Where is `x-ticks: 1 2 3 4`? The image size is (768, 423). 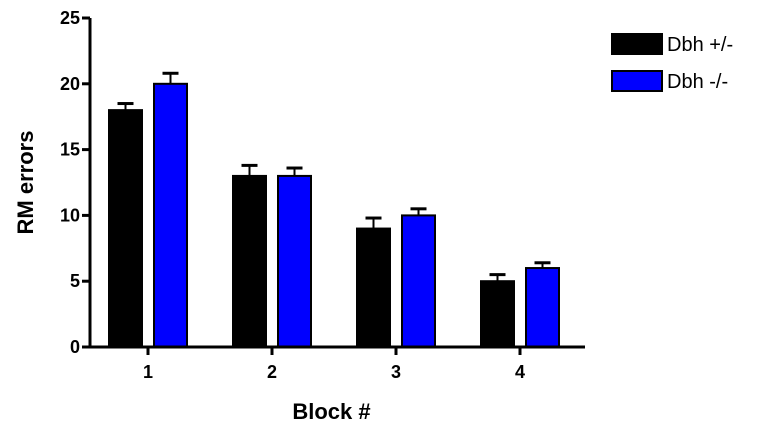 x-ticks: 1 2 3 4 is located at coordinates (334, 364).